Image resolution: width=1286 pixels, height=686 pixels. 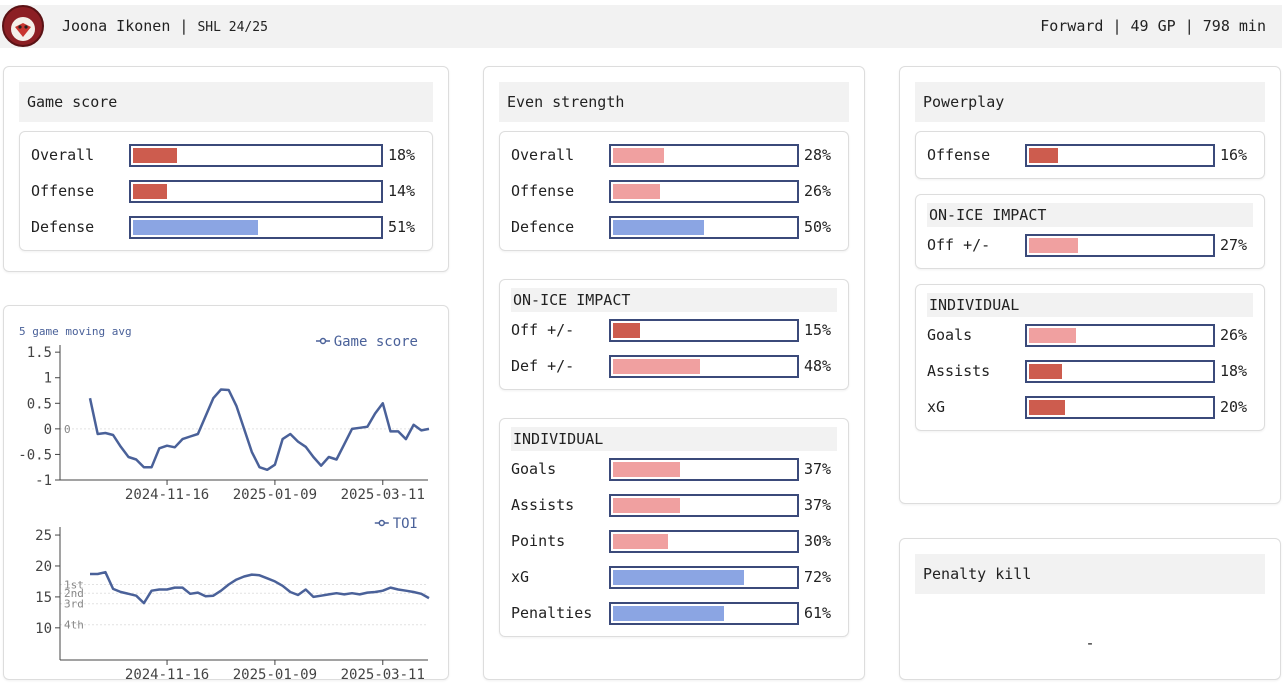 I want to click on x-tick-label: 2024-11-16, so click(x=167, y=675).